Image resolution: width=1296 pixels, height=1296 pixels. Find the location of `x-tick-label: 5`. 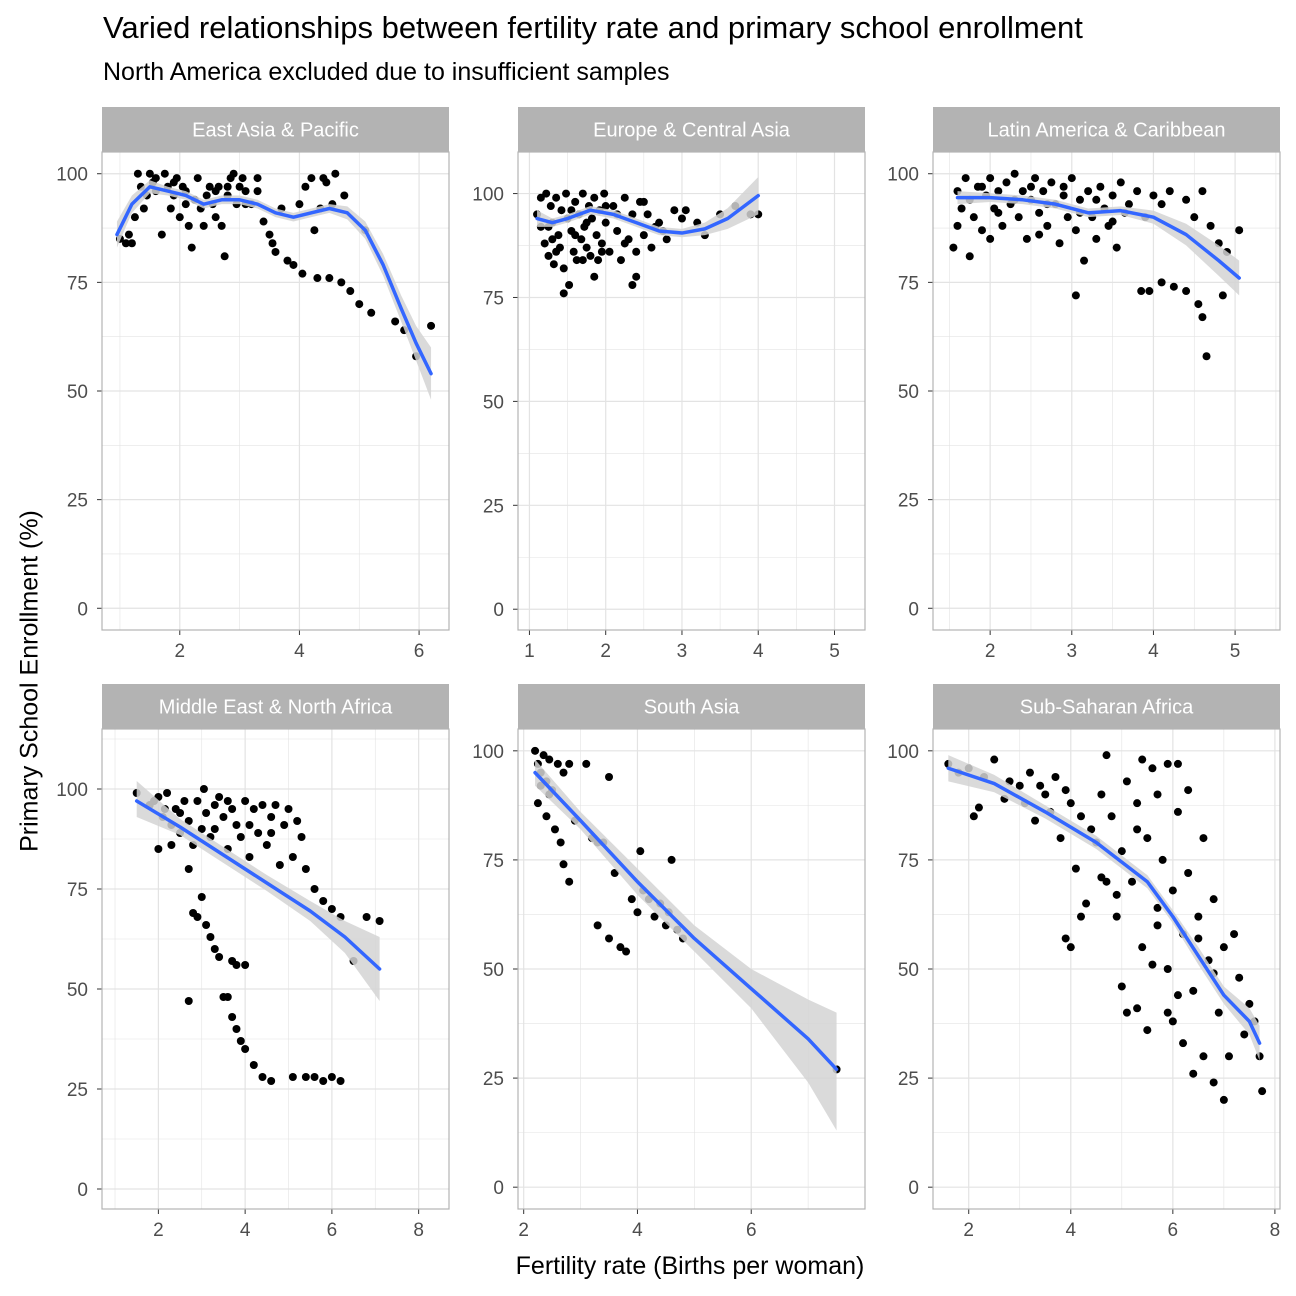

x-tick-label: 5 is located at coordinates (834, 651).